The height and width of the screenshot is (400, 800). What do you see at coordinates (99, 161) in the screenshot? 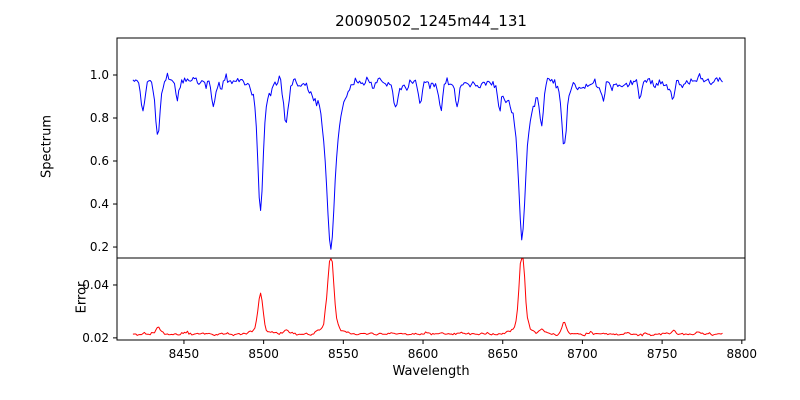
I see `y-tick-label-spectrum: 0.6` at bounding box center [99, 161].